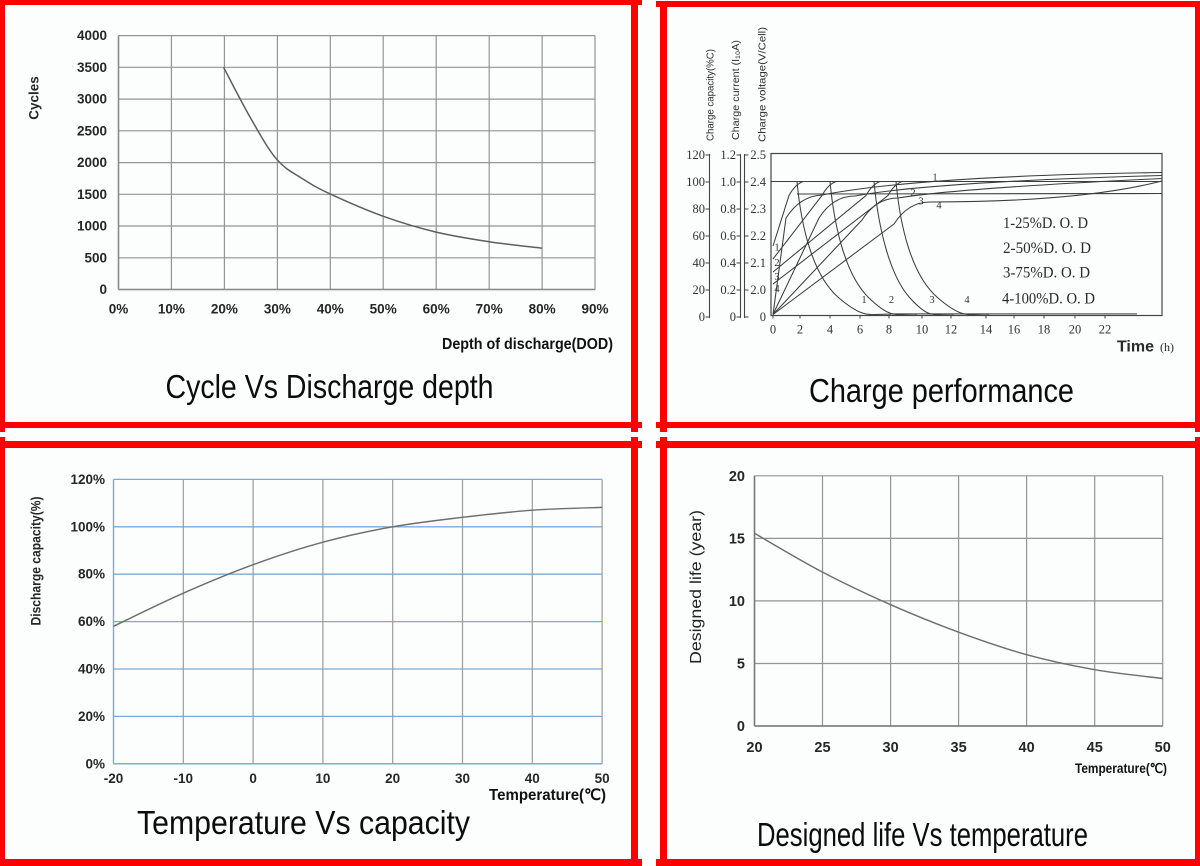  I want to click on svg-text: 14, so click(986, 330).